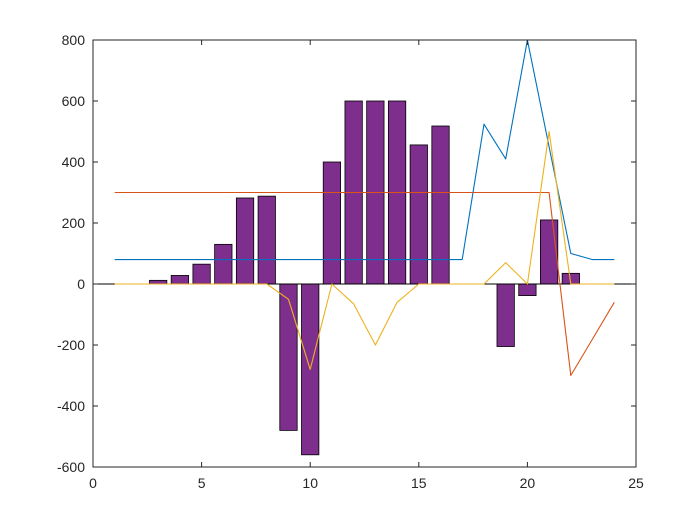 Image resolution: width=700 pixels, height=525 pixels. I want to click on y-tick-label--400: -400, so click(71, 406).